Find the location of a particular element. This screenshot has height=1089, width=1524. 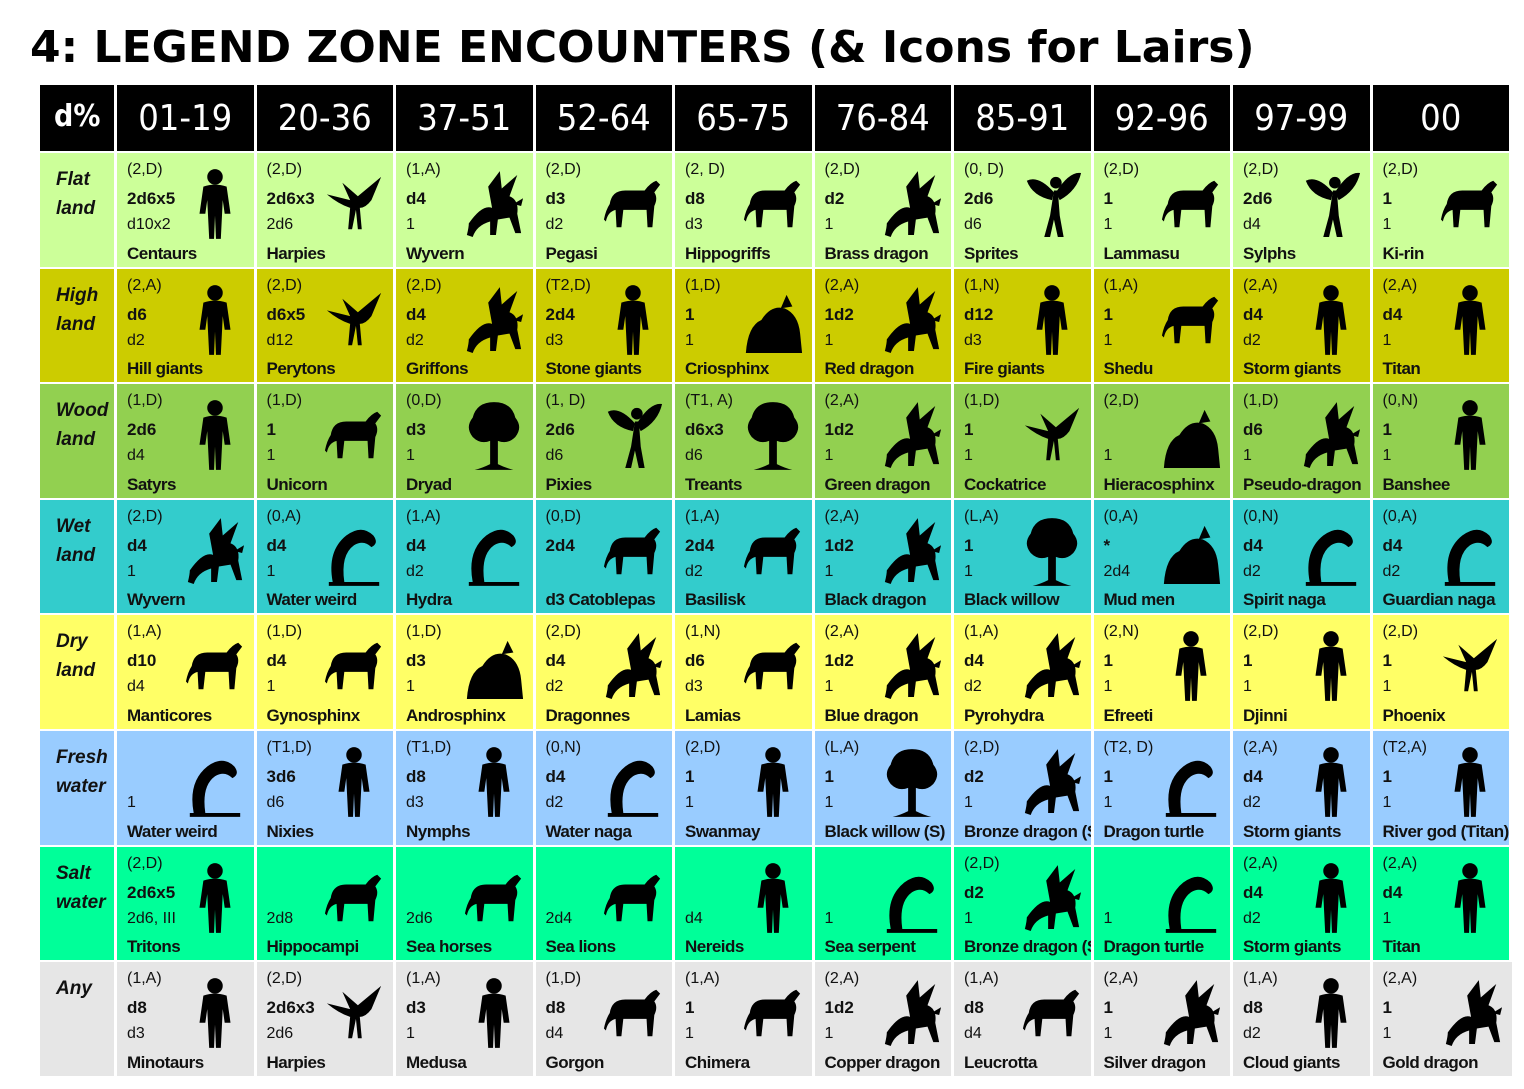

ki-rin-icon is located at coordinates (1470, 204).